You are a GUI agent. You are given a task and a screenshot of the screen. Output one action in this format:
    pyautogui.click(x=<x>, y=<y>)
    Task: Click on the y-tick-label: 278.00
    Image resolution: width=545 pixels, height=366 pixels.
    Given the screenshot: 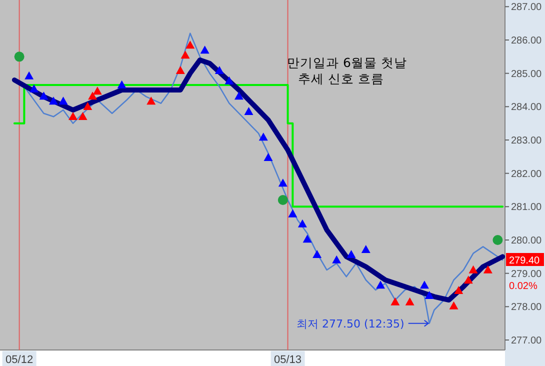 What is the action you would take?
    pyautogui.click(x=526, y=308)
    